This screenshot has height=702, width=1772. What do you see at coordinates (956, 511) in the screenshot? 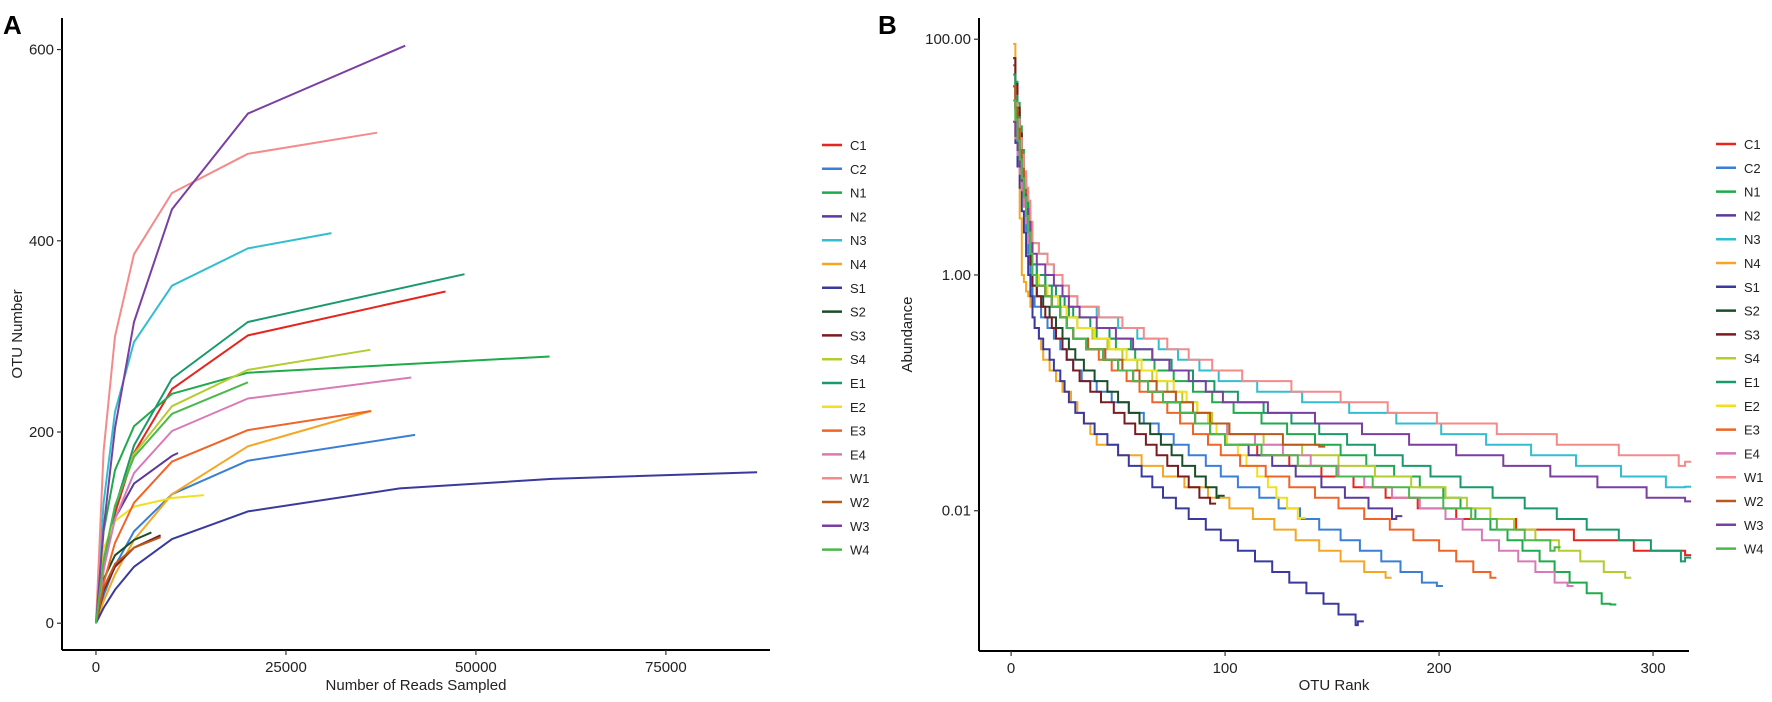
I see `y-tick-label: 0.01` at bounding box center [956, 511].